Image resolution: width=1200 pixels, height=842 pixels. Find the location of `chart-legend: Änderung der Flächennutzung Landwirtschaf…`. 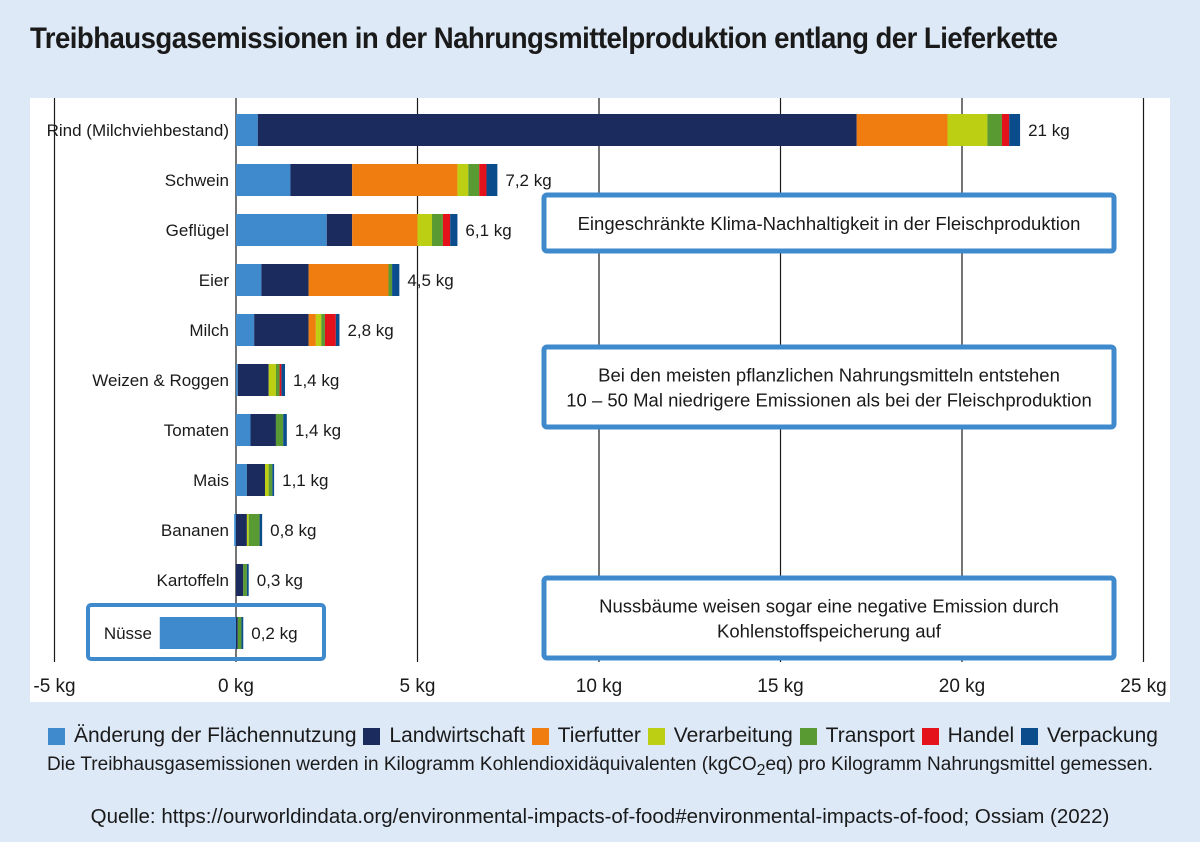

chart-legend: Änderung der Flächennutzung Landwirtschaf… is located at coordinates (603, 736).